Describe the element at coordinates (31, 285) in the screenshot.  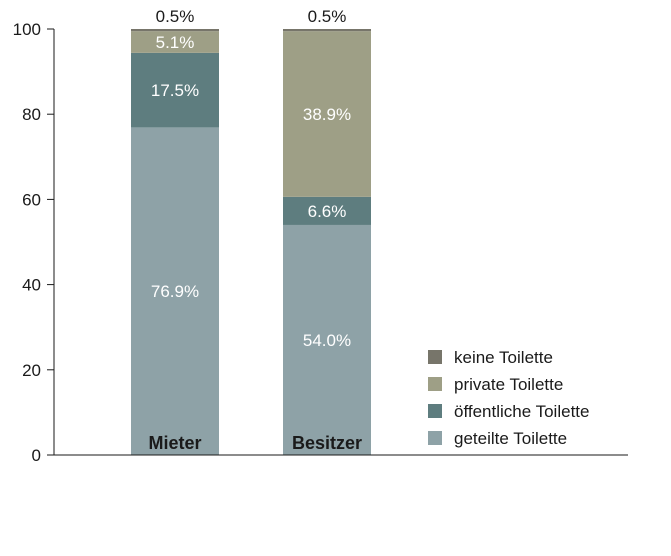
I see `y-tick-label: 40` at that location.